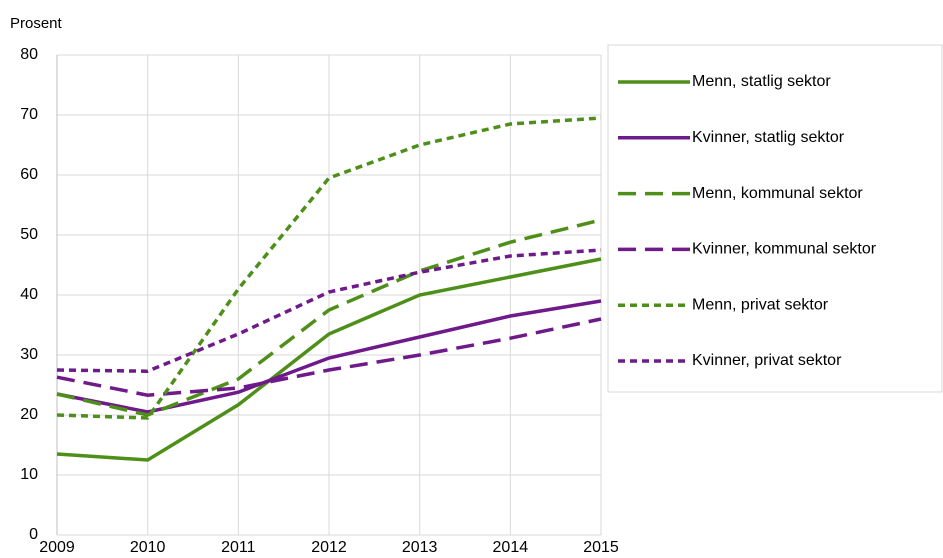  I want to click on y-axis-label: Prosent, so click(36, 23).